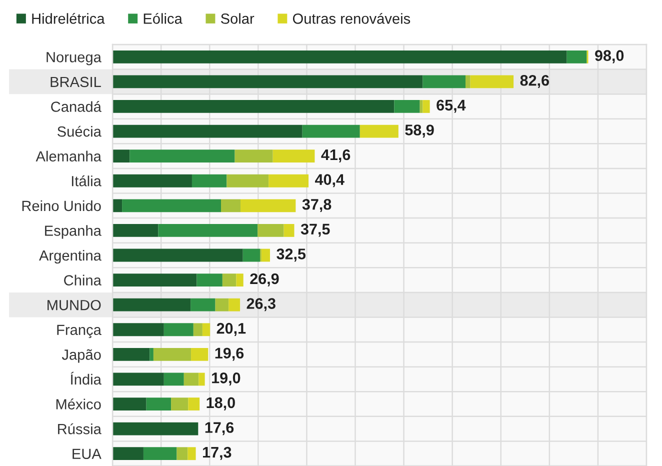 The width and height of the screenshot is (662, 466). I want to click on y-tick-label: MUNDO, so click(74, 305).